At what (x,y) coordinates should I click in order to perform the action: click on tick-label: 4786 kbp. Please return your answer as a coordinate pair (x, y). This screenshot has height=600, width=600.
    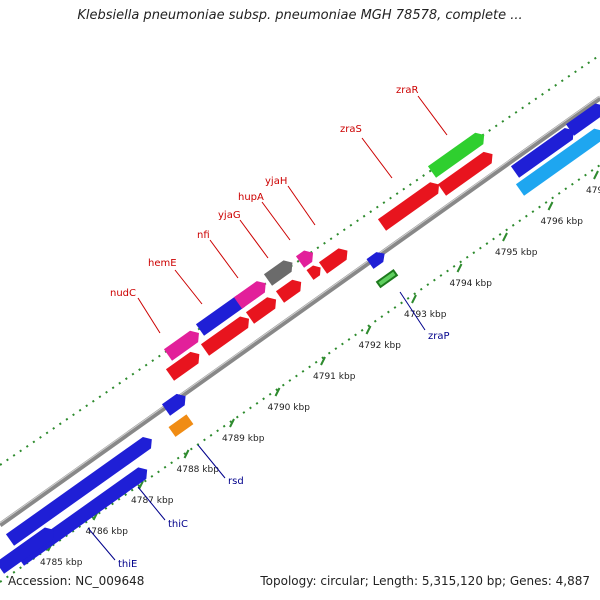
    Looking at the image, I should click on (107, 532).